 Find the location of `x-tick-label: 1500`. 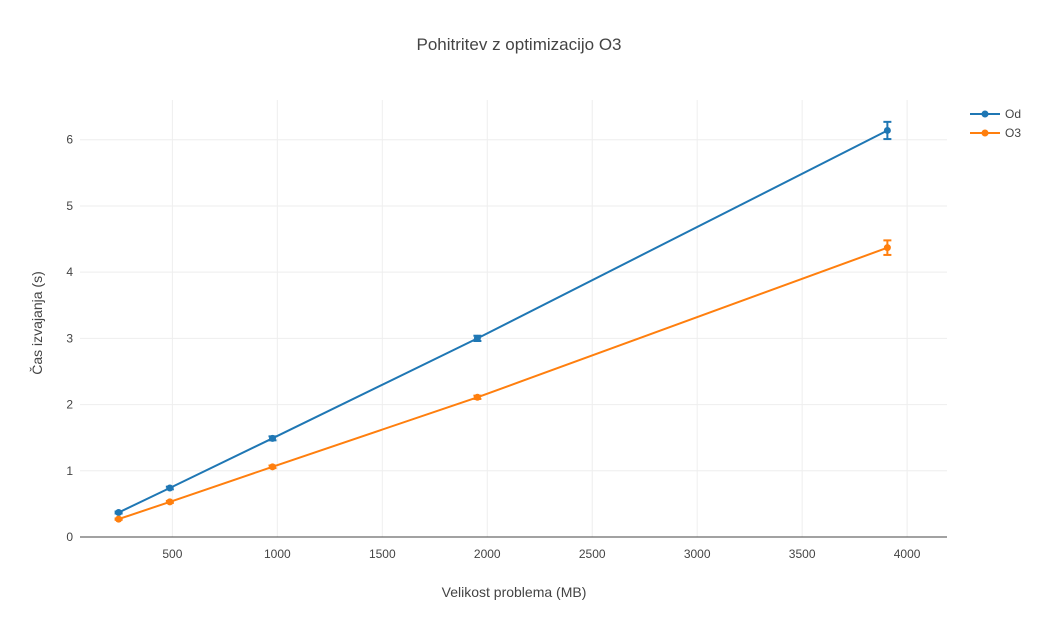

x-tick-label: 1500 is located at coordinates (382, 554).